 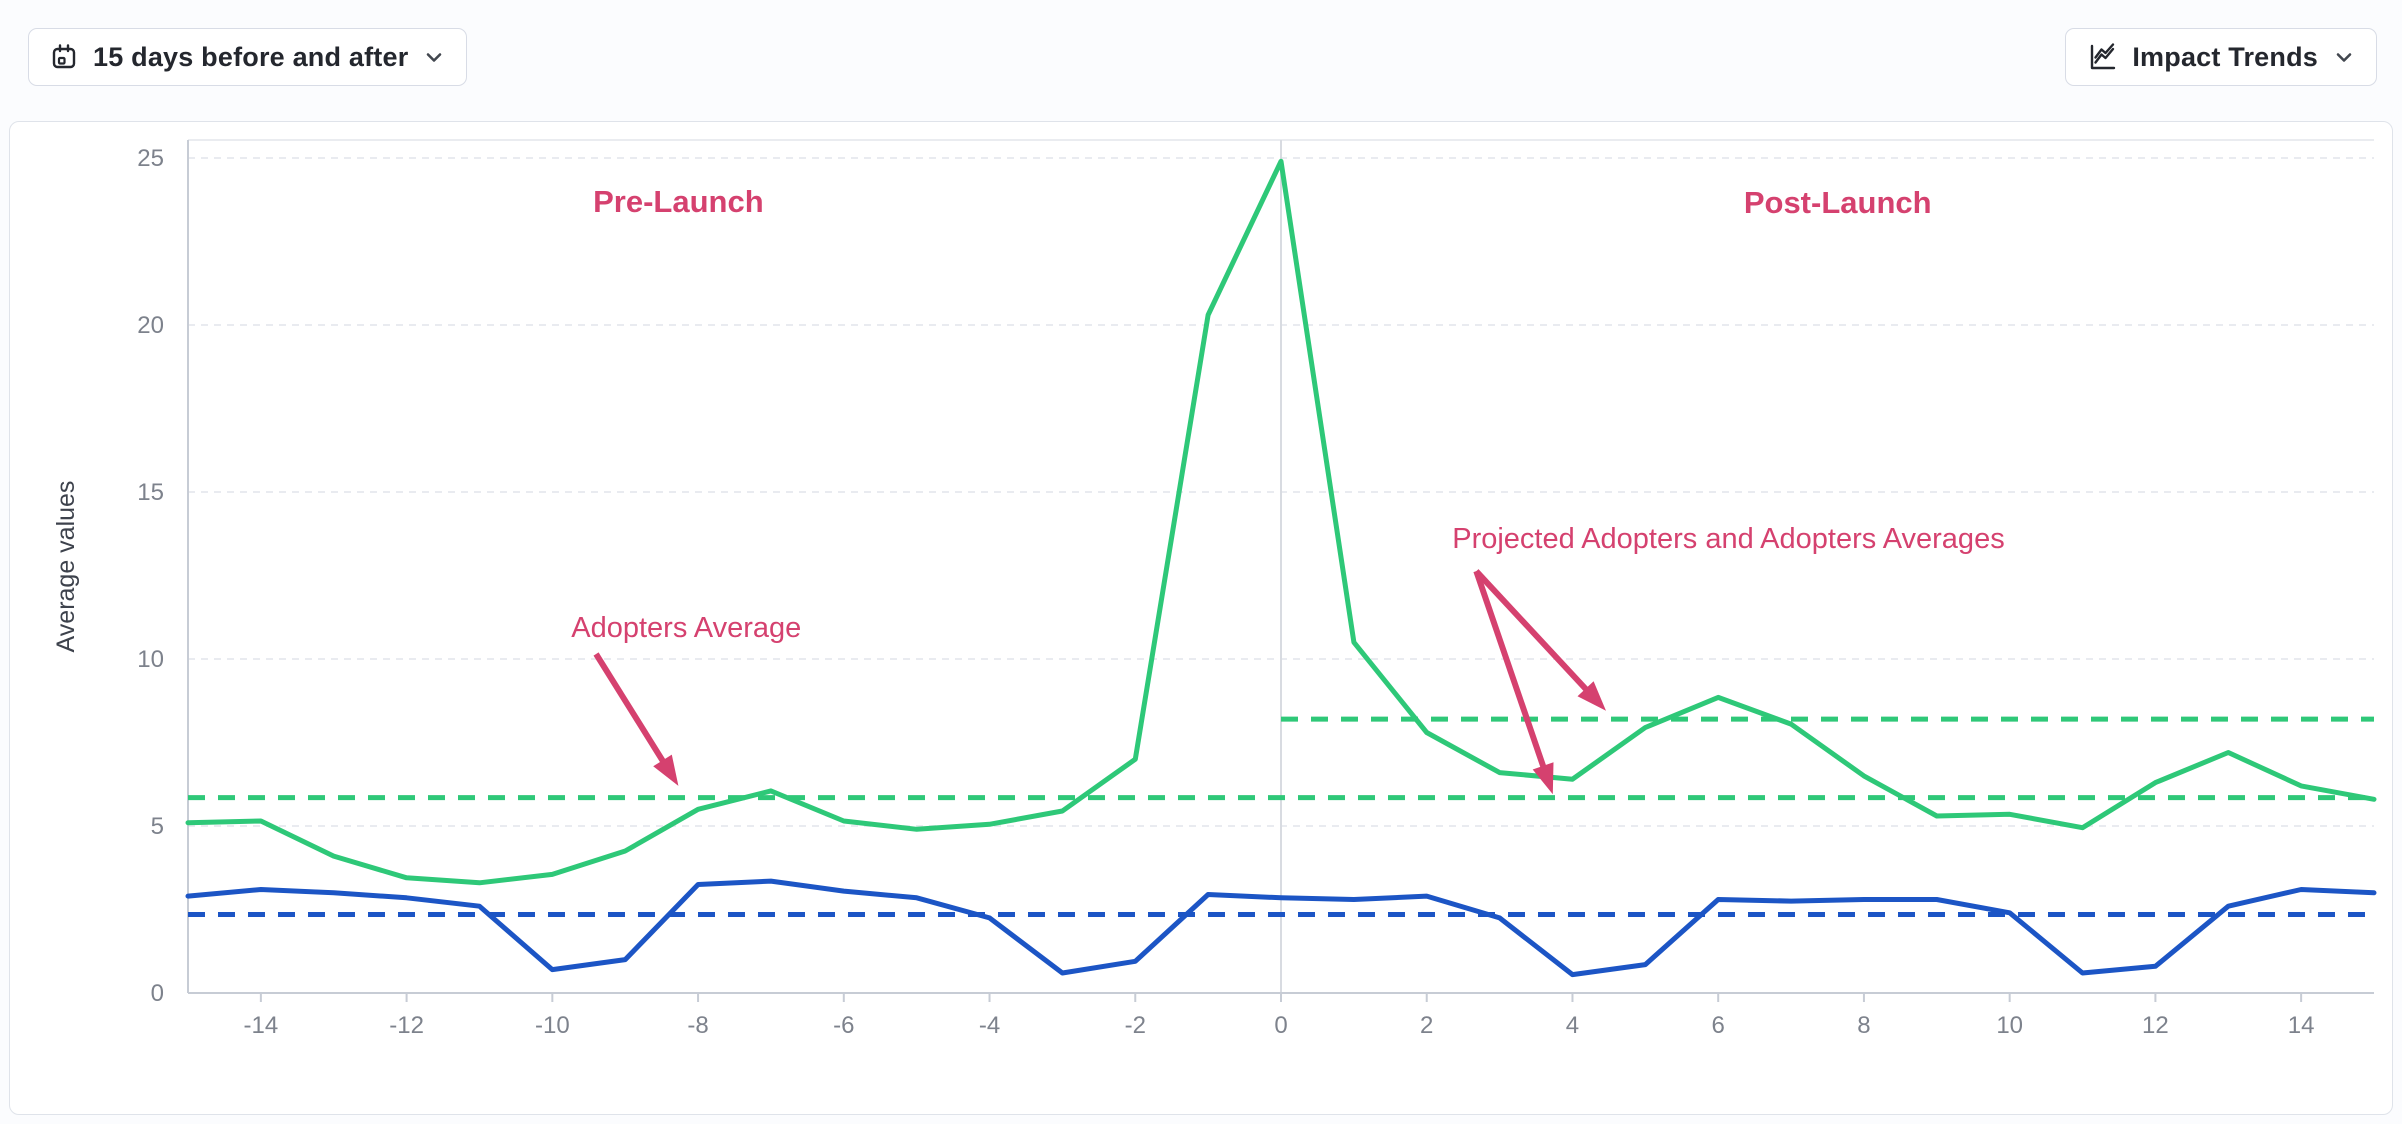 What do you see at coordinates (2102, 57) in the screenshot?
I see `line-chart-icon` at bounding box center [2102, 57].